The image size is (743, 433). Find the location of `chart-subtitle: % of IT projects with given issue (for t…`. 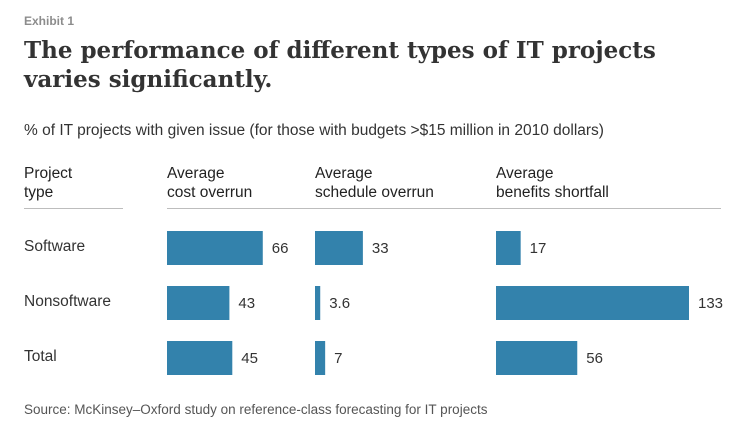

chart-subtitle: % of IT projects with given issue (for t… is located at coordinates (314, 130).